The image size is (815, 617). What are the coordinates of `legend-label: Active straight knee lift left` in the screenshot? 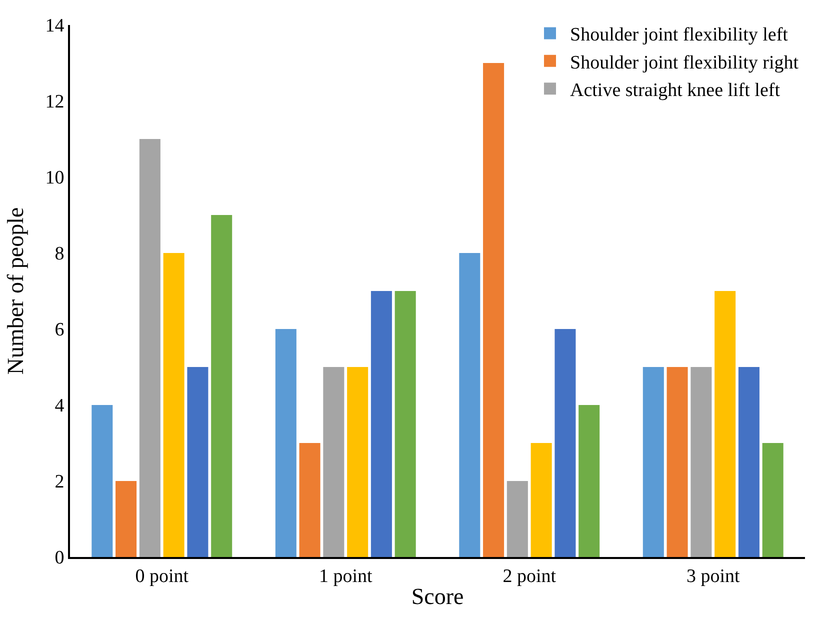 It's located at (675, 91).